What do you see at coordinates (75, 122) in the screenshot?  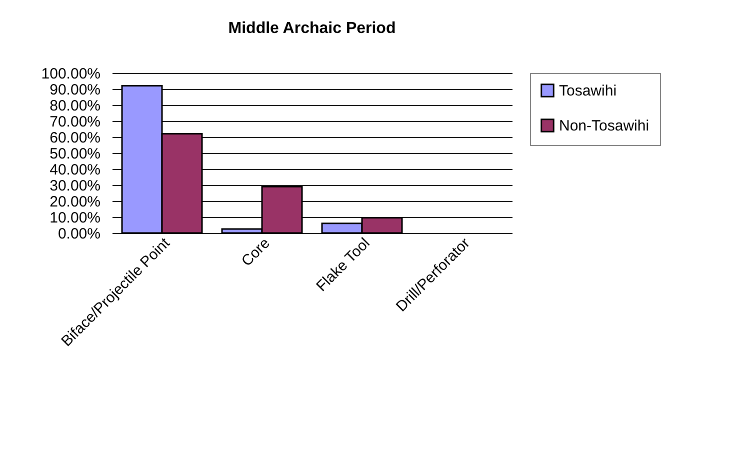 I see `y-tick-label: 70.00%` at bounding box center [75, 122].